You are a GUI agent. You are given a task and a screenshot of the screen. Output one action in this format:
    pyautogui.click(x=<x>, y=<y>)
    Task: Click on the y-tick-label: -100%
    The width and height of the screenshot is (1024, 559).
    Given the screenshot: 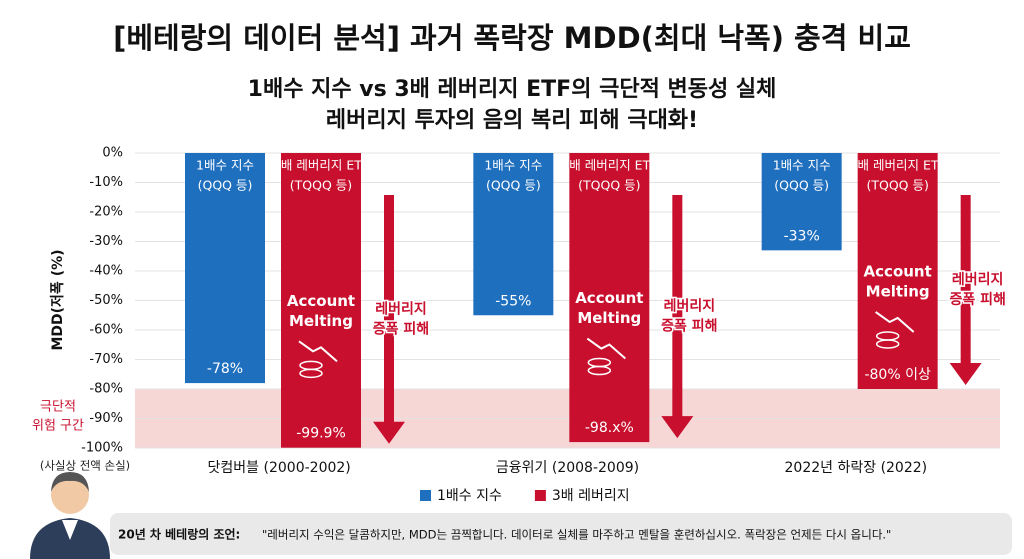 What is the action you would take?
    pyautogui.click(x=102, y=448)
    